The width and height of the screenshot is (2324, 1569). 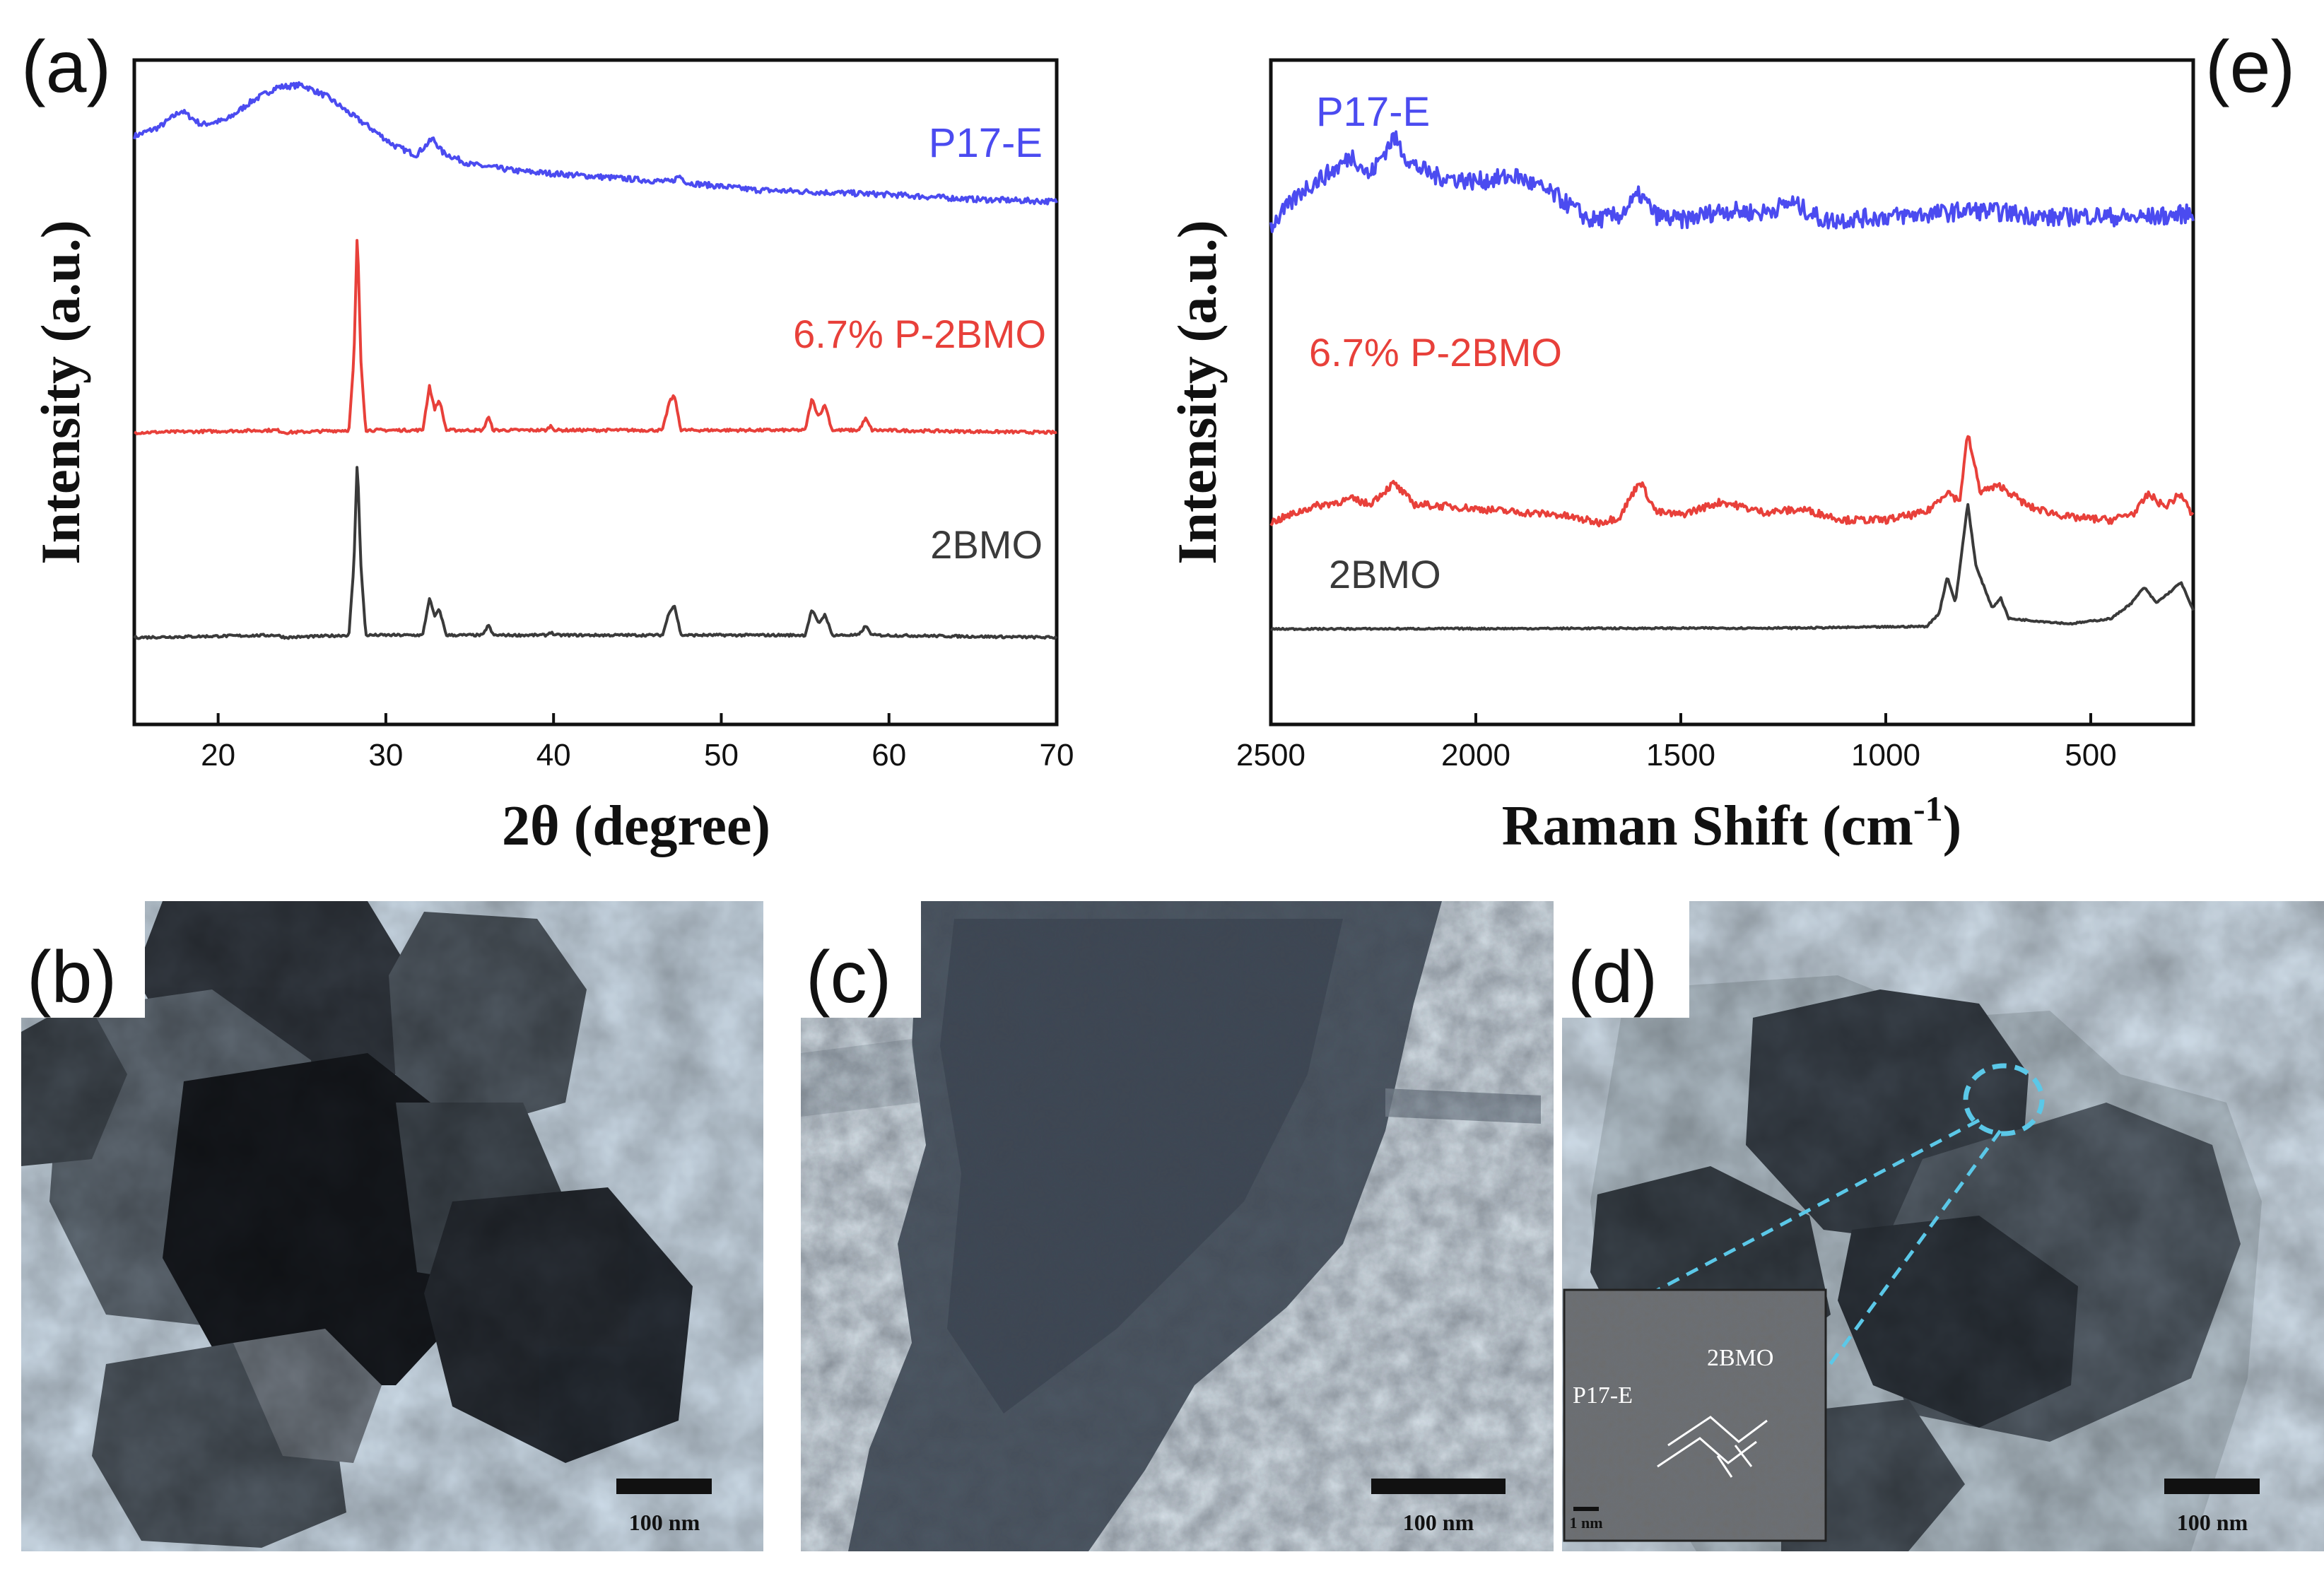 What do you see at coordinates (1177, 1226) in the screenshot?
I see `tem-image-c: (c) 100 nm` at bounding box center [1177, 1226].